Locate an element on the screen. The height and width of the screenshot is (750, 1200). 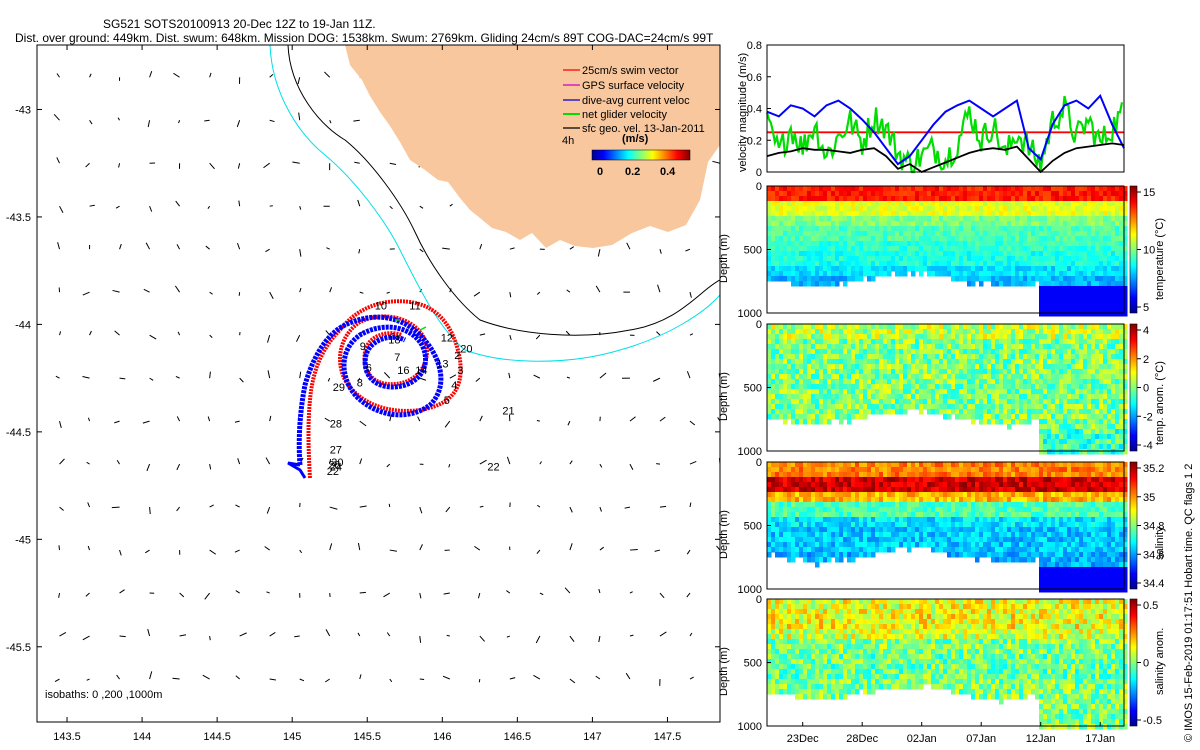
legend-label: dive-avg current veloc is located at coordinates (636, 101).